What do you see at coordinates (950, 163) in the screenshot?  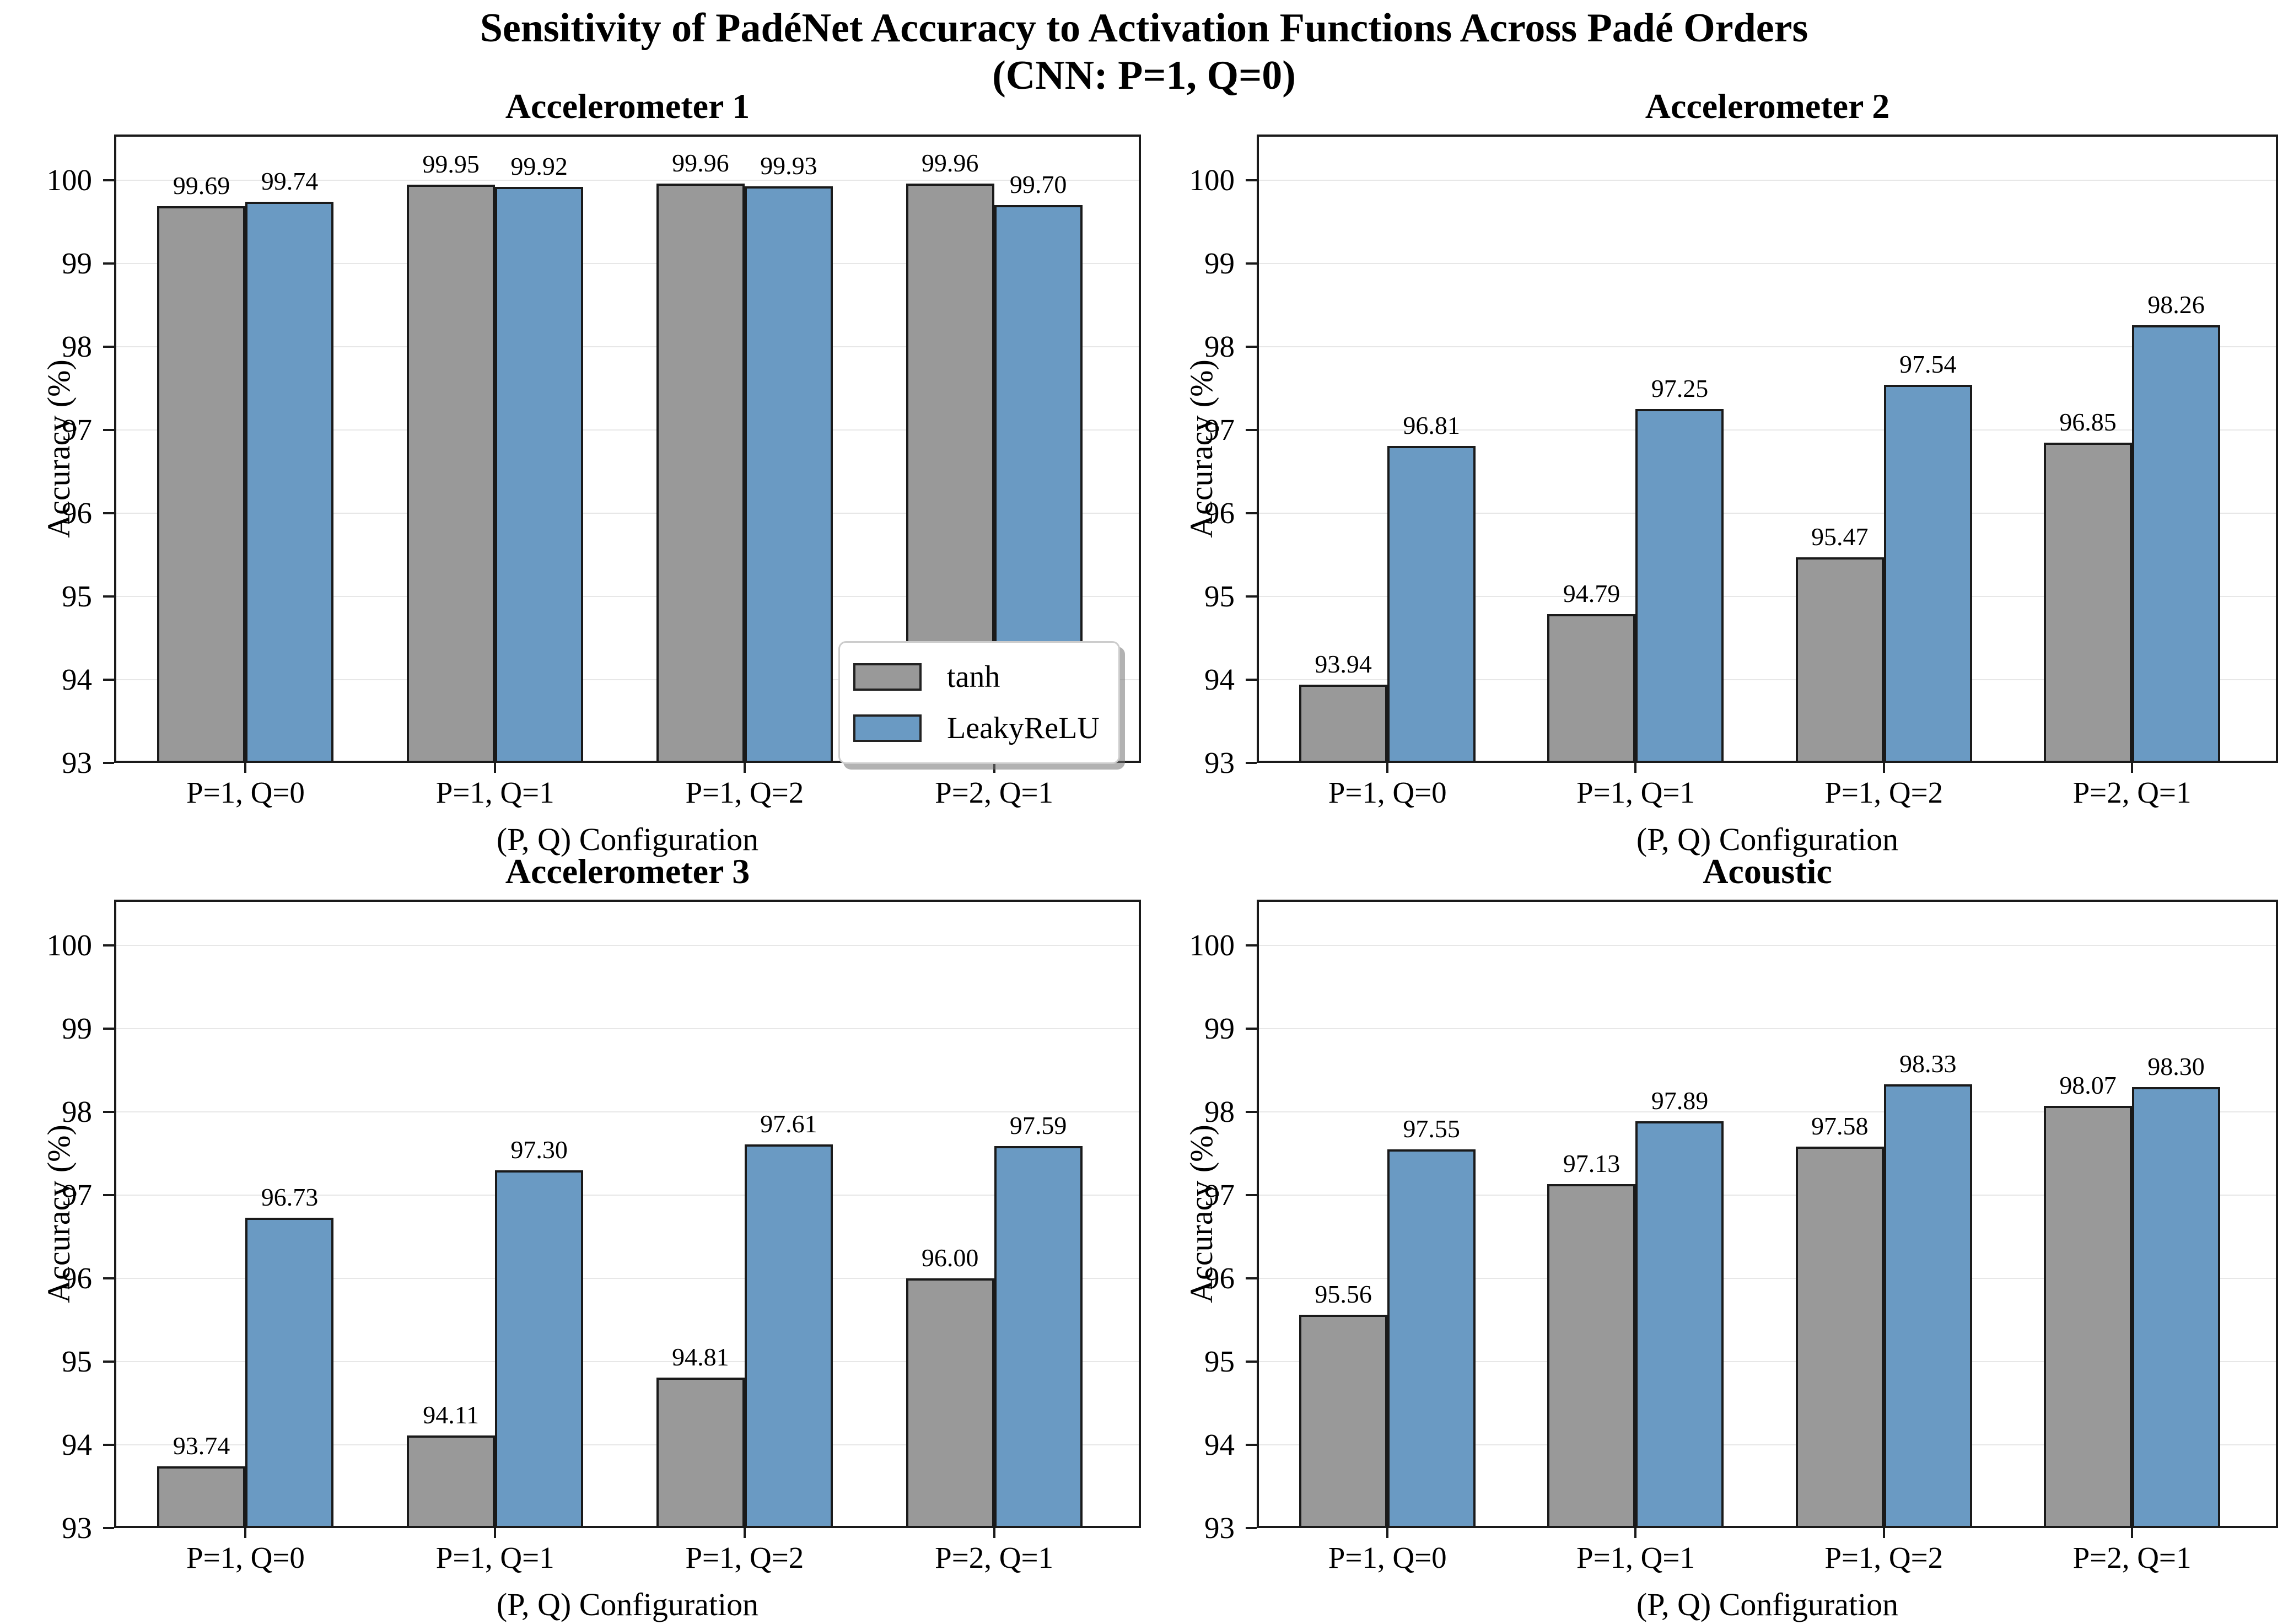 I see `bar-value-label: 99.96` at bounding box center [950, 163].